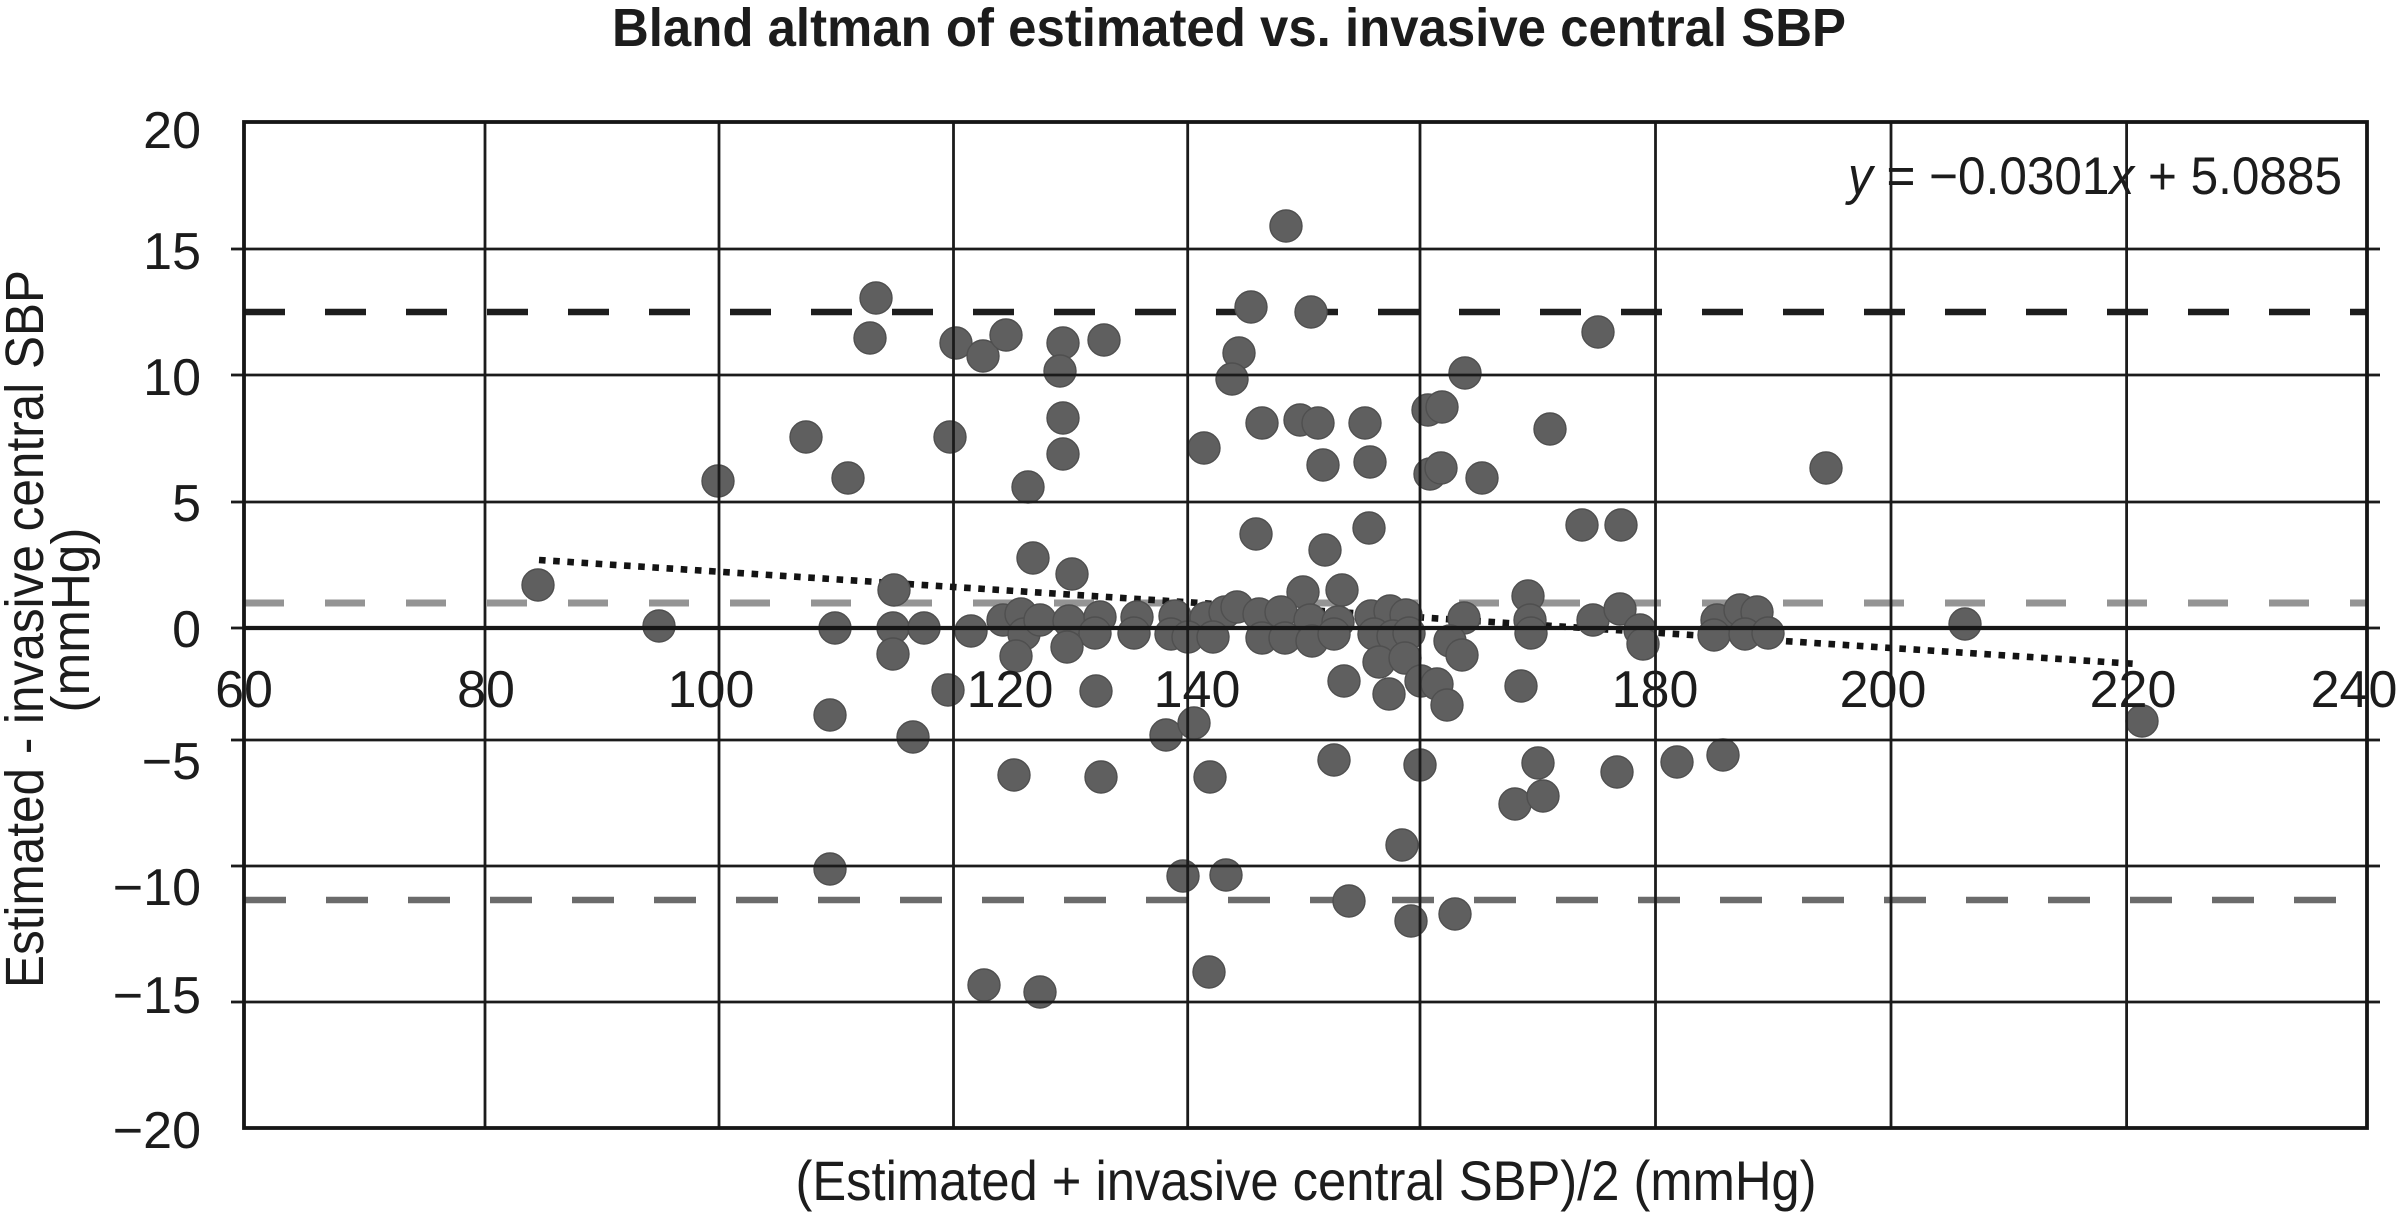 This screenshot has width=2399, height=1214. What do you see at coordinates (172, 131) in the screenshot?
I see `svg-text: 20` at bounding box center [172, 131].